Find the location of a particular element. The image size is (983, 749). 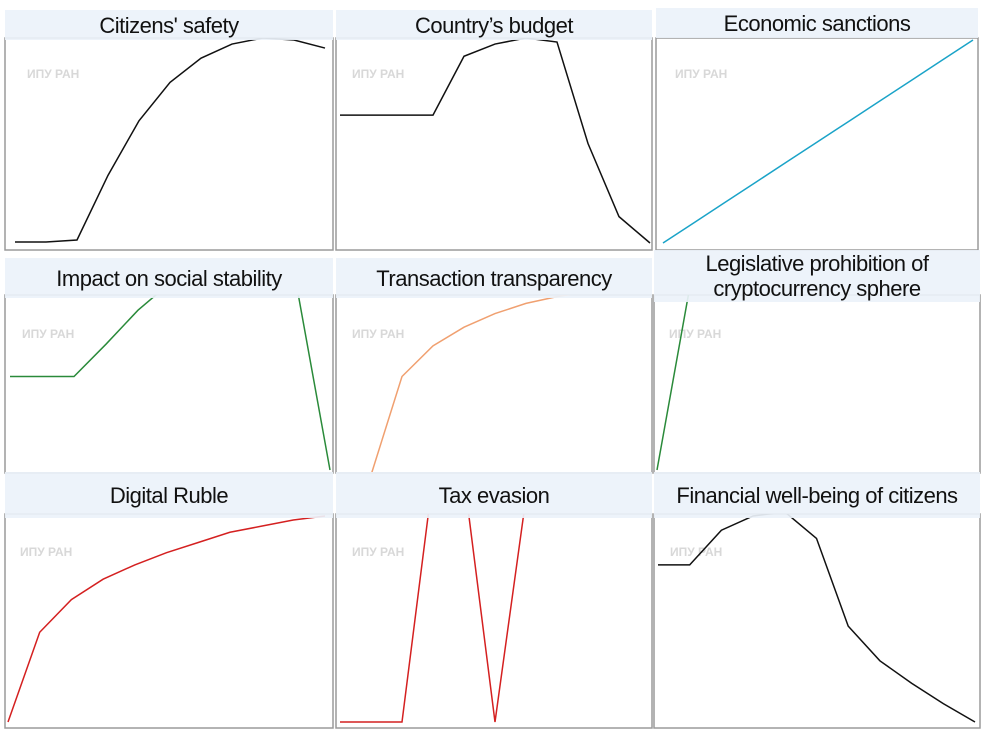

chart-title: Tax evasion is located at coordinates (494, 495).